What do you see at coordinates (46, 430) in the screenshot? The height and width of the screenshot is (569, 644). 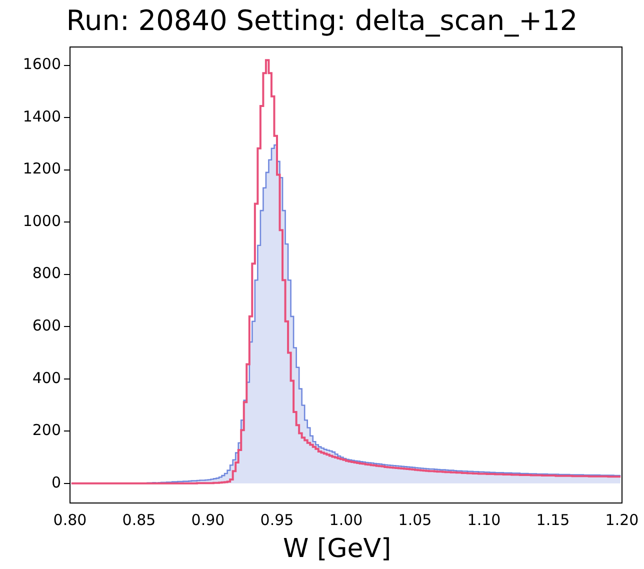 I see `y-tick-label: 200` at bounding box center [46, 430].